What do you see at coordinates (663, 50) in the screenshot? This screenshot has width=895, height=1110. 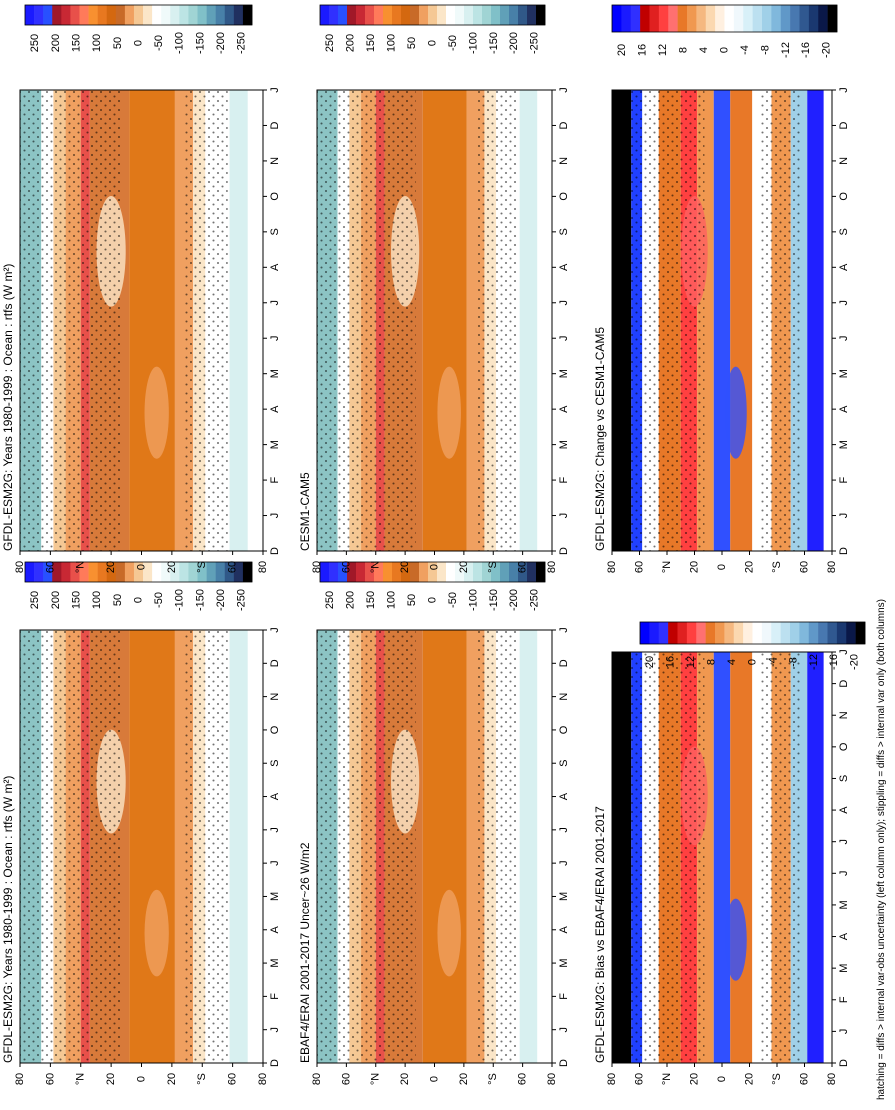 I see `colorbar-label: 12` at bounding box center [663, 50].